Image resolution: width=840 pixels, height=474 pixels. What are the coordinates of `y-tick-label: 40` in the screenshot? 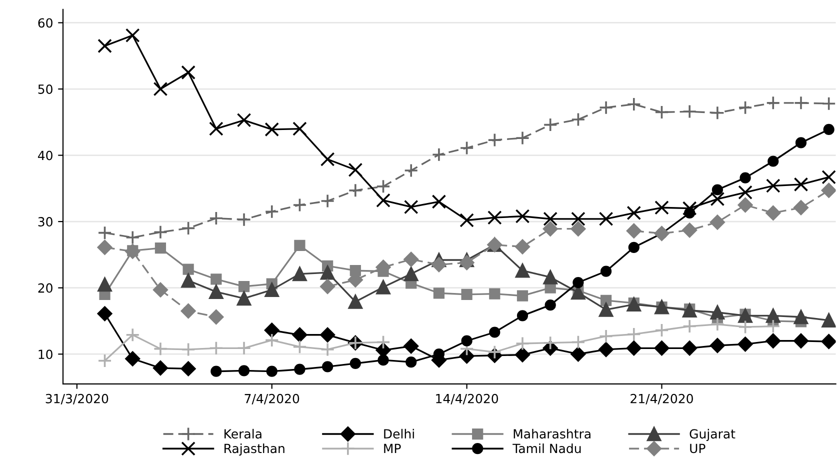 It's located at (45, 155).